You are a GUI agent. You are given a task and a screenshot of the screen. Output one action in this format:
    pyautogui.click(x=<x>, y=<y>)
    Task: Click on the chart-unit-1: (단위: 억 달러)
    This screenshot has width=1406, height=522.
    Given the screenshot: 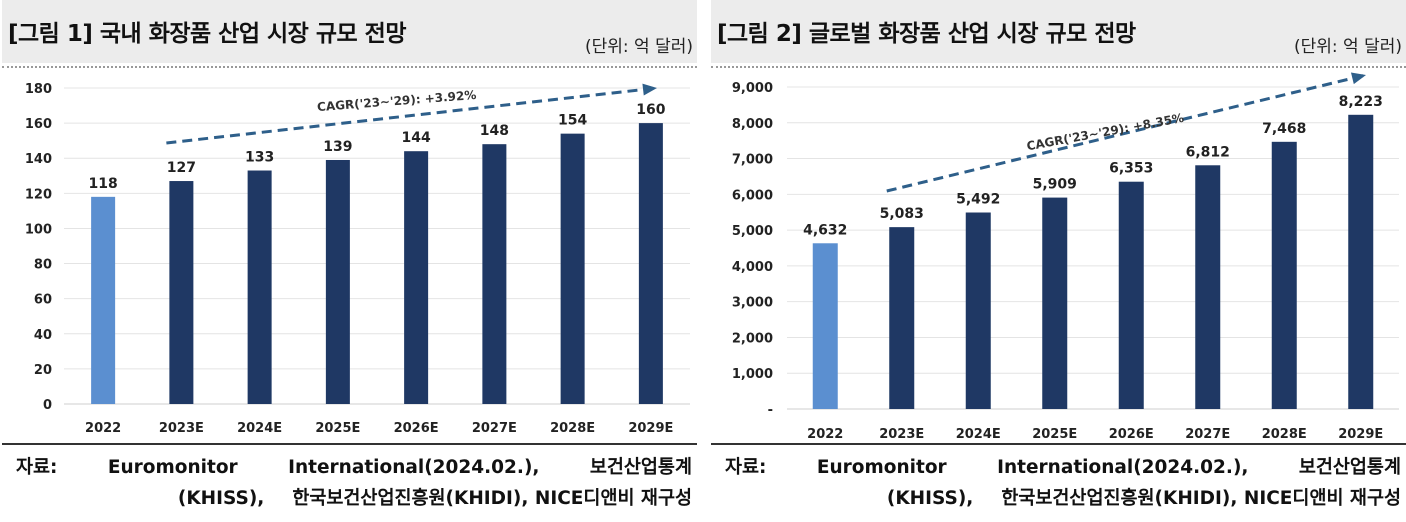 What is the action you would take?
    pyautogui.click(x=639, y=47)
    